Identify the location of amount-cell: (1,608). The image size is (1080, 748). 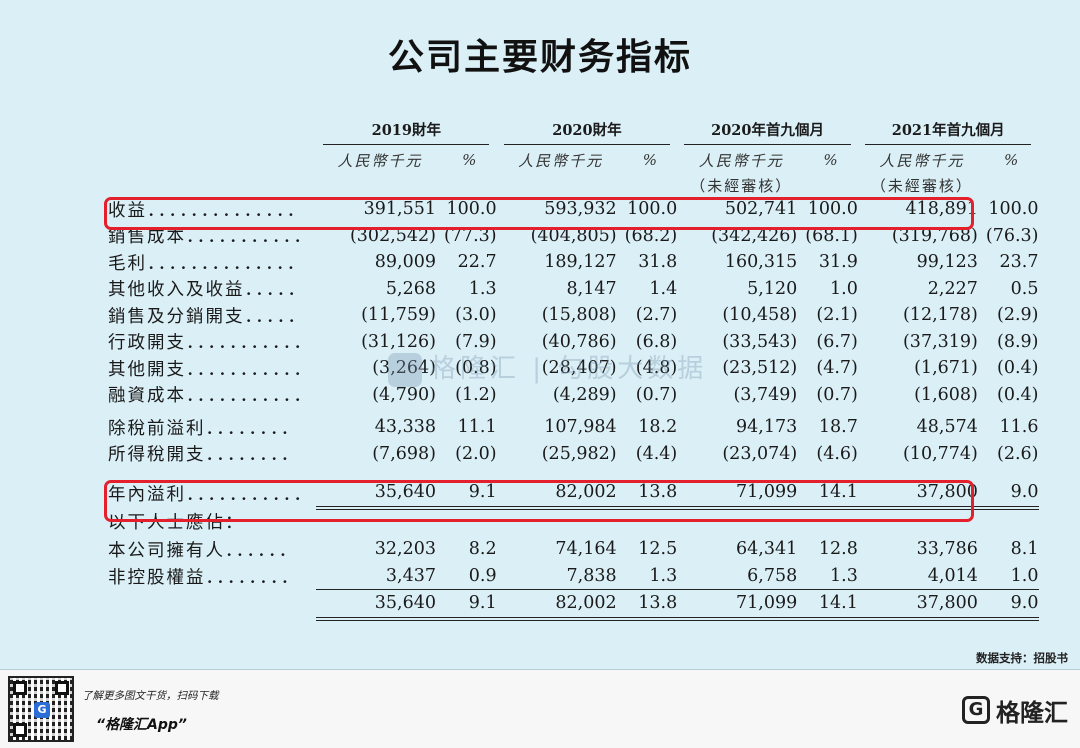
(946, 394).